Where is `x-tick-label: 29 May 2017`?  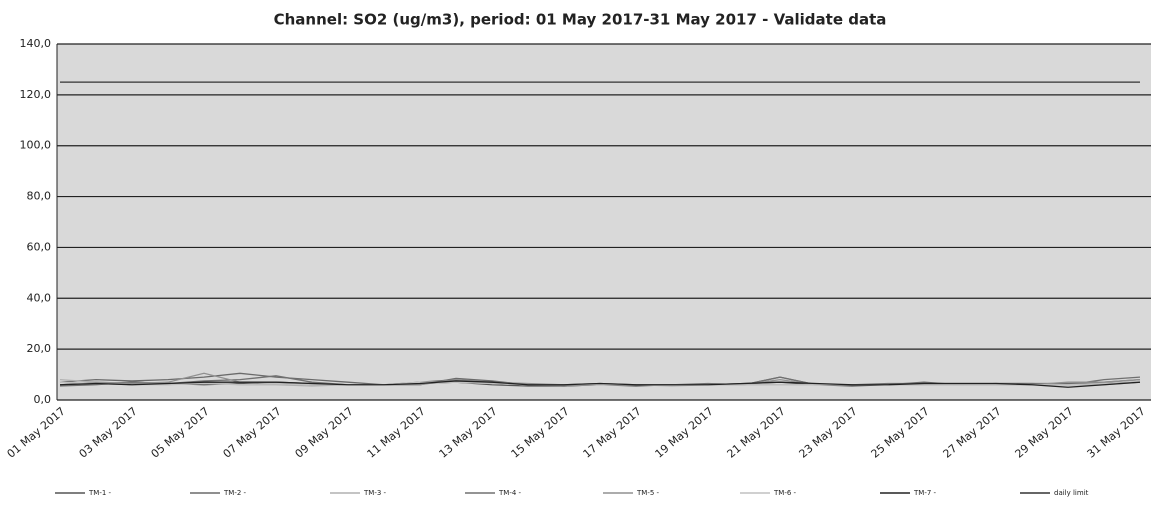 x-tick-label: 29 May 2017 is located at coordinates (1044, 433).